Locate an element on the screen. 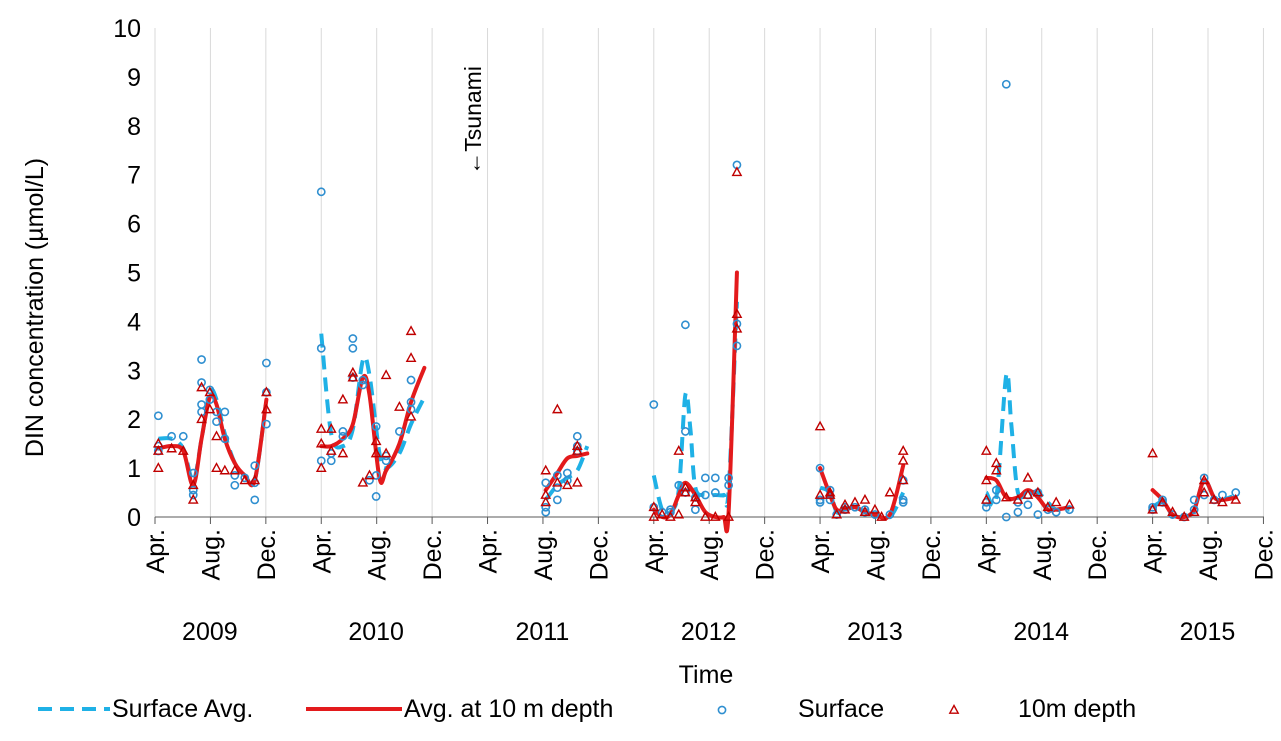 This screenshot has height=741, width=1281. year-label: 2010 is located at coordinates (376, 632).